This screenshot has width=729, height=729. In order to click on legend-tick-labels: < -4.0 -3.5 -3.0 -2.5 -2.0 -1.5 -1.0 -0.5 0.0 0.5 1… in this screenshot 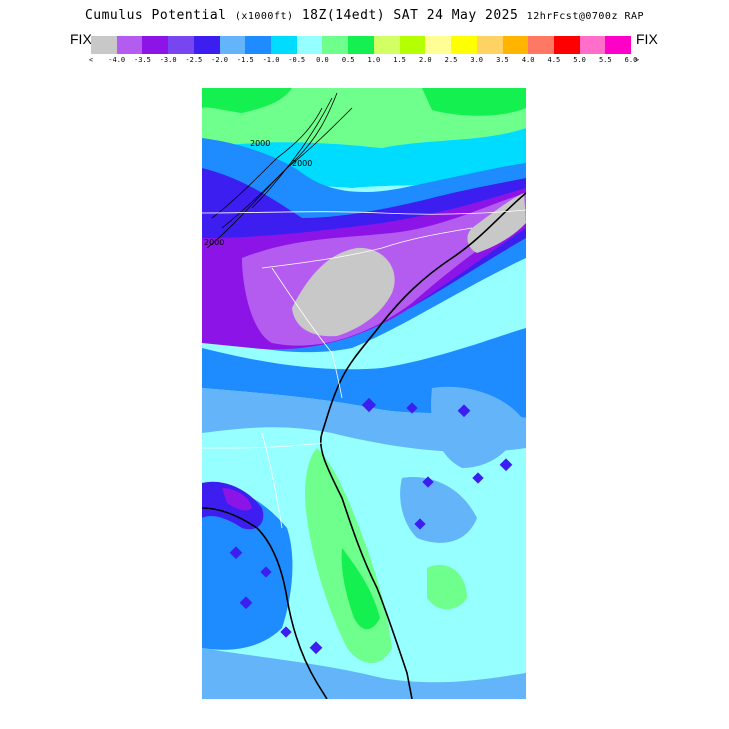, I will do `click(363, 61)`.